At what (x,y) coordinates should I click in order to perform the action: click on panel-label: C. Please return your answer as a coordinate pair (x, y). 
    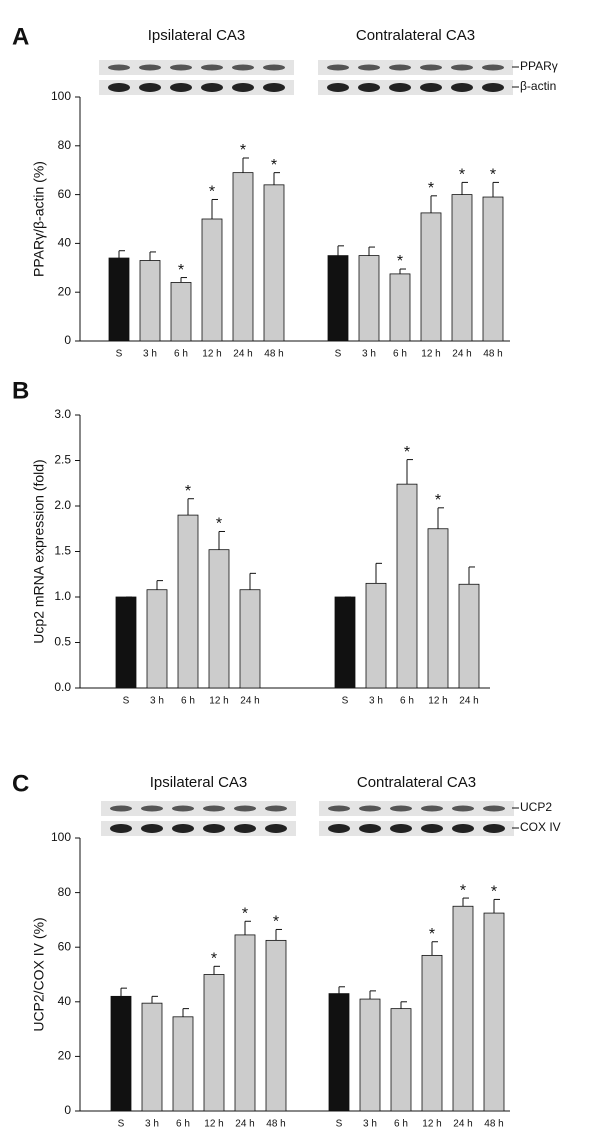
    Looking at the image, I should click on (20, 783).